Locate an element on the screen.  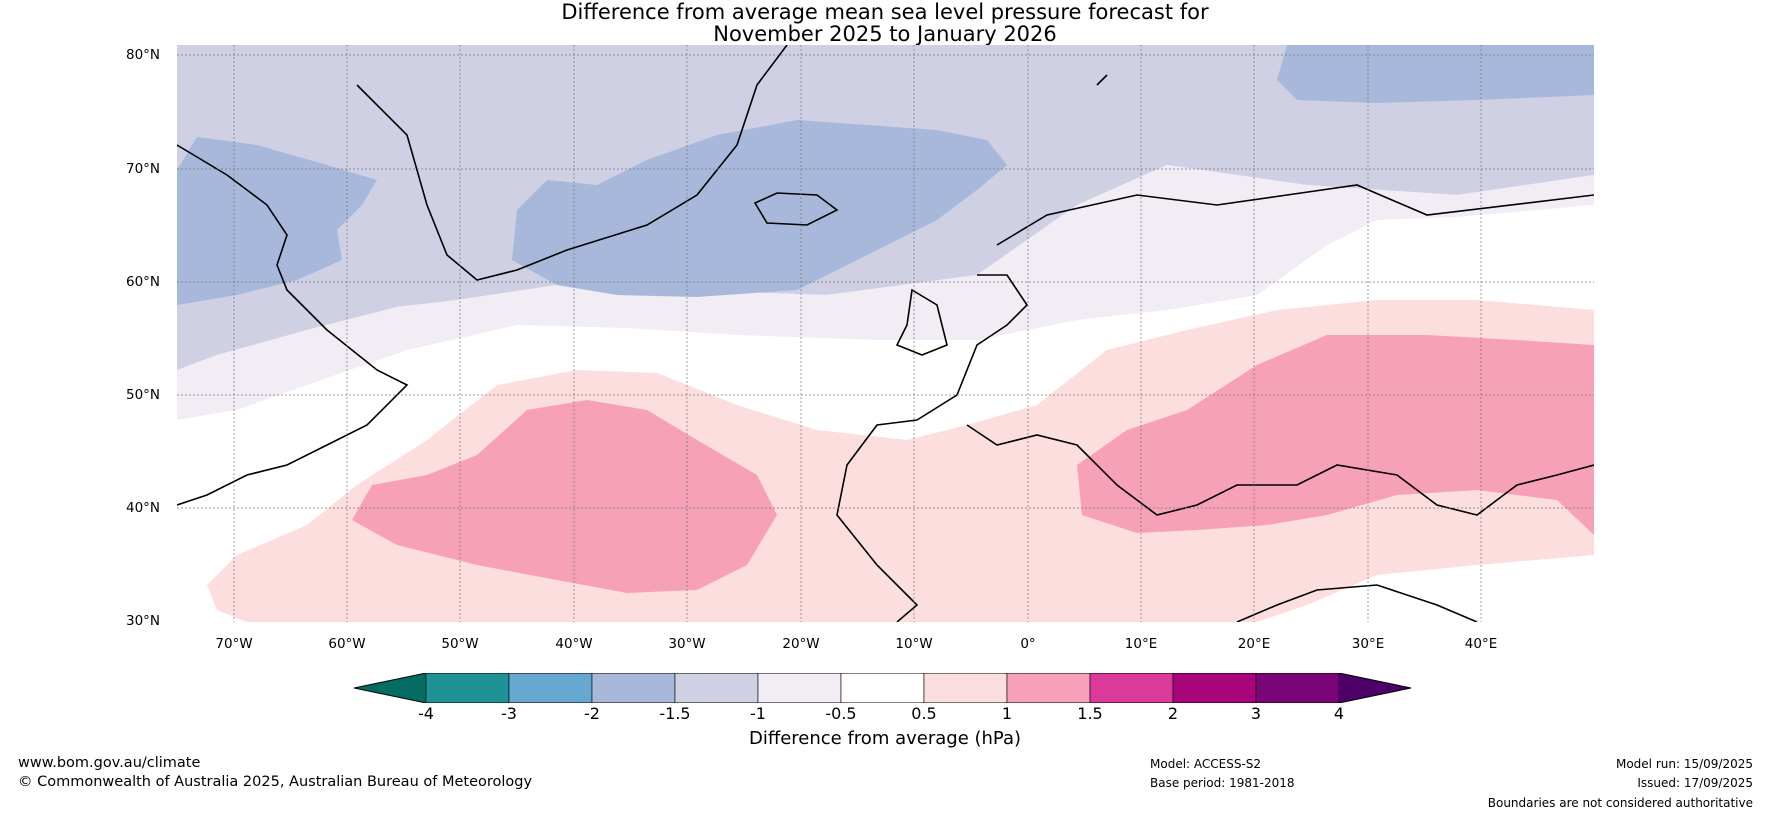
anomaly-region-neg2-arctic is located at coordinates (1435, 74).